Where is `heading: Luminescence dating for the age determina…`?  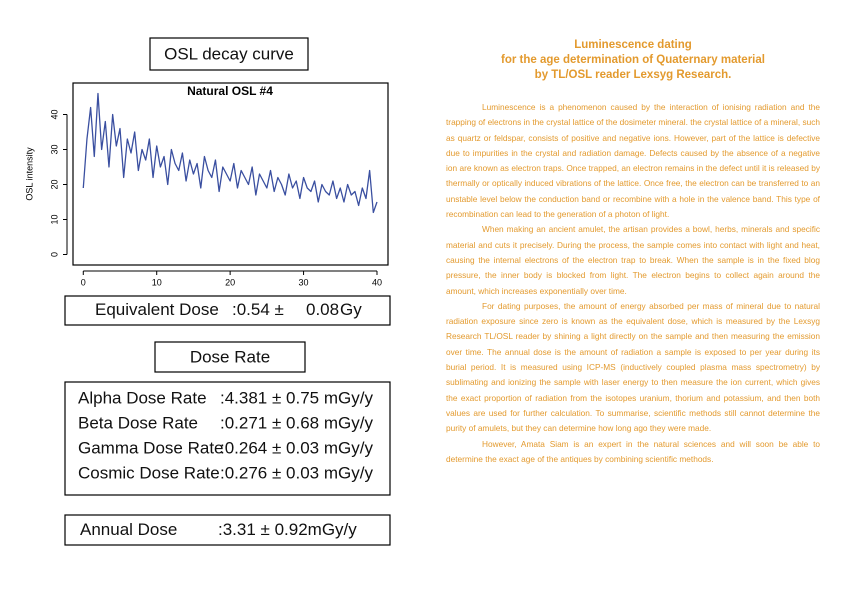
heading: Luminescence dating for the age determina… is located at coordinates (633, 60).